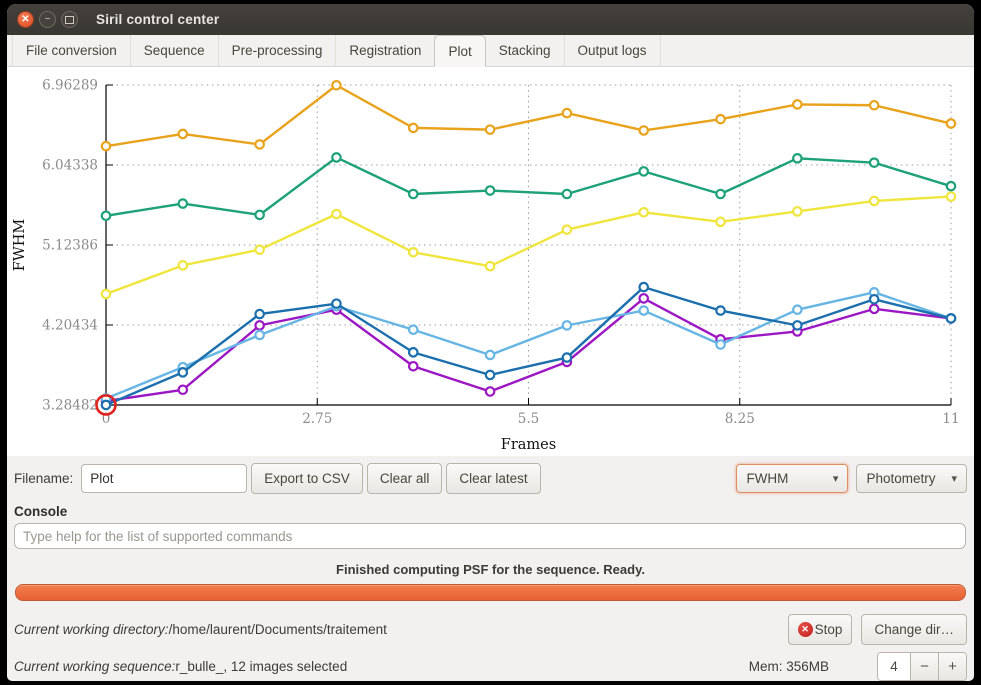 This screenshot has width=981, height=685. Describe the element at coordinates (525, 50) in the screenshot. I see `tab-stacking: Stacking` at that location.